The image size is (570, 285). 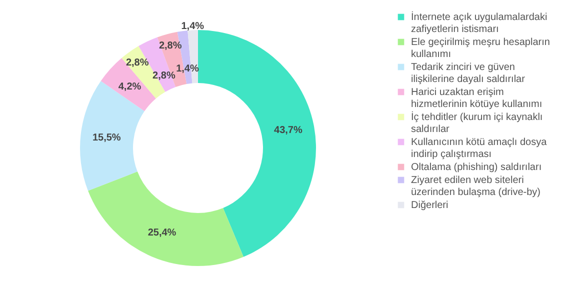 What do you see at coordinates (468, 73) in the screenshot?
I see `legend-label: Tedarik zinciri ve güven ilişkilerine dayalı saldırılar` at bounding box center [468, 73].